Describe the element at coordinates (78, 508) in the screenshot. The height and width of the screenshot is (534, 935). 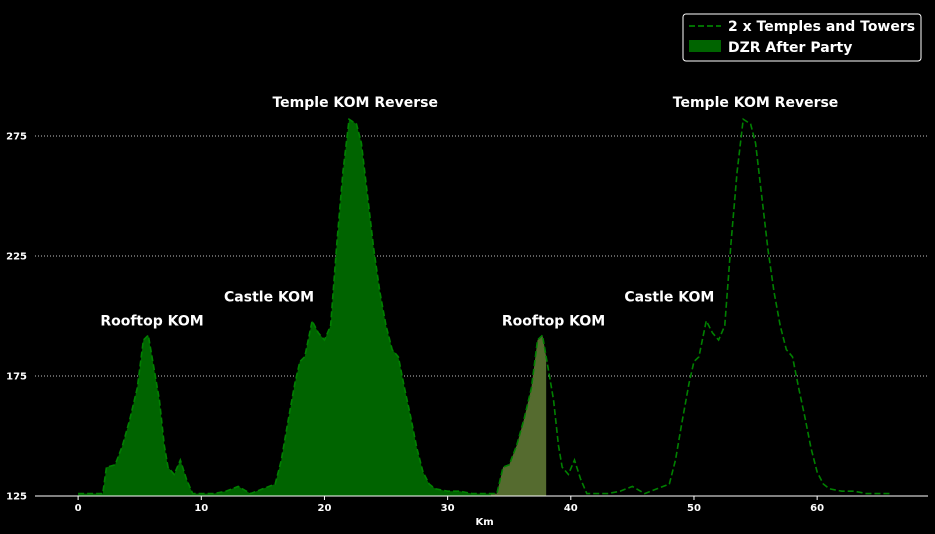
I see `x-tick-label: 0` at that location.